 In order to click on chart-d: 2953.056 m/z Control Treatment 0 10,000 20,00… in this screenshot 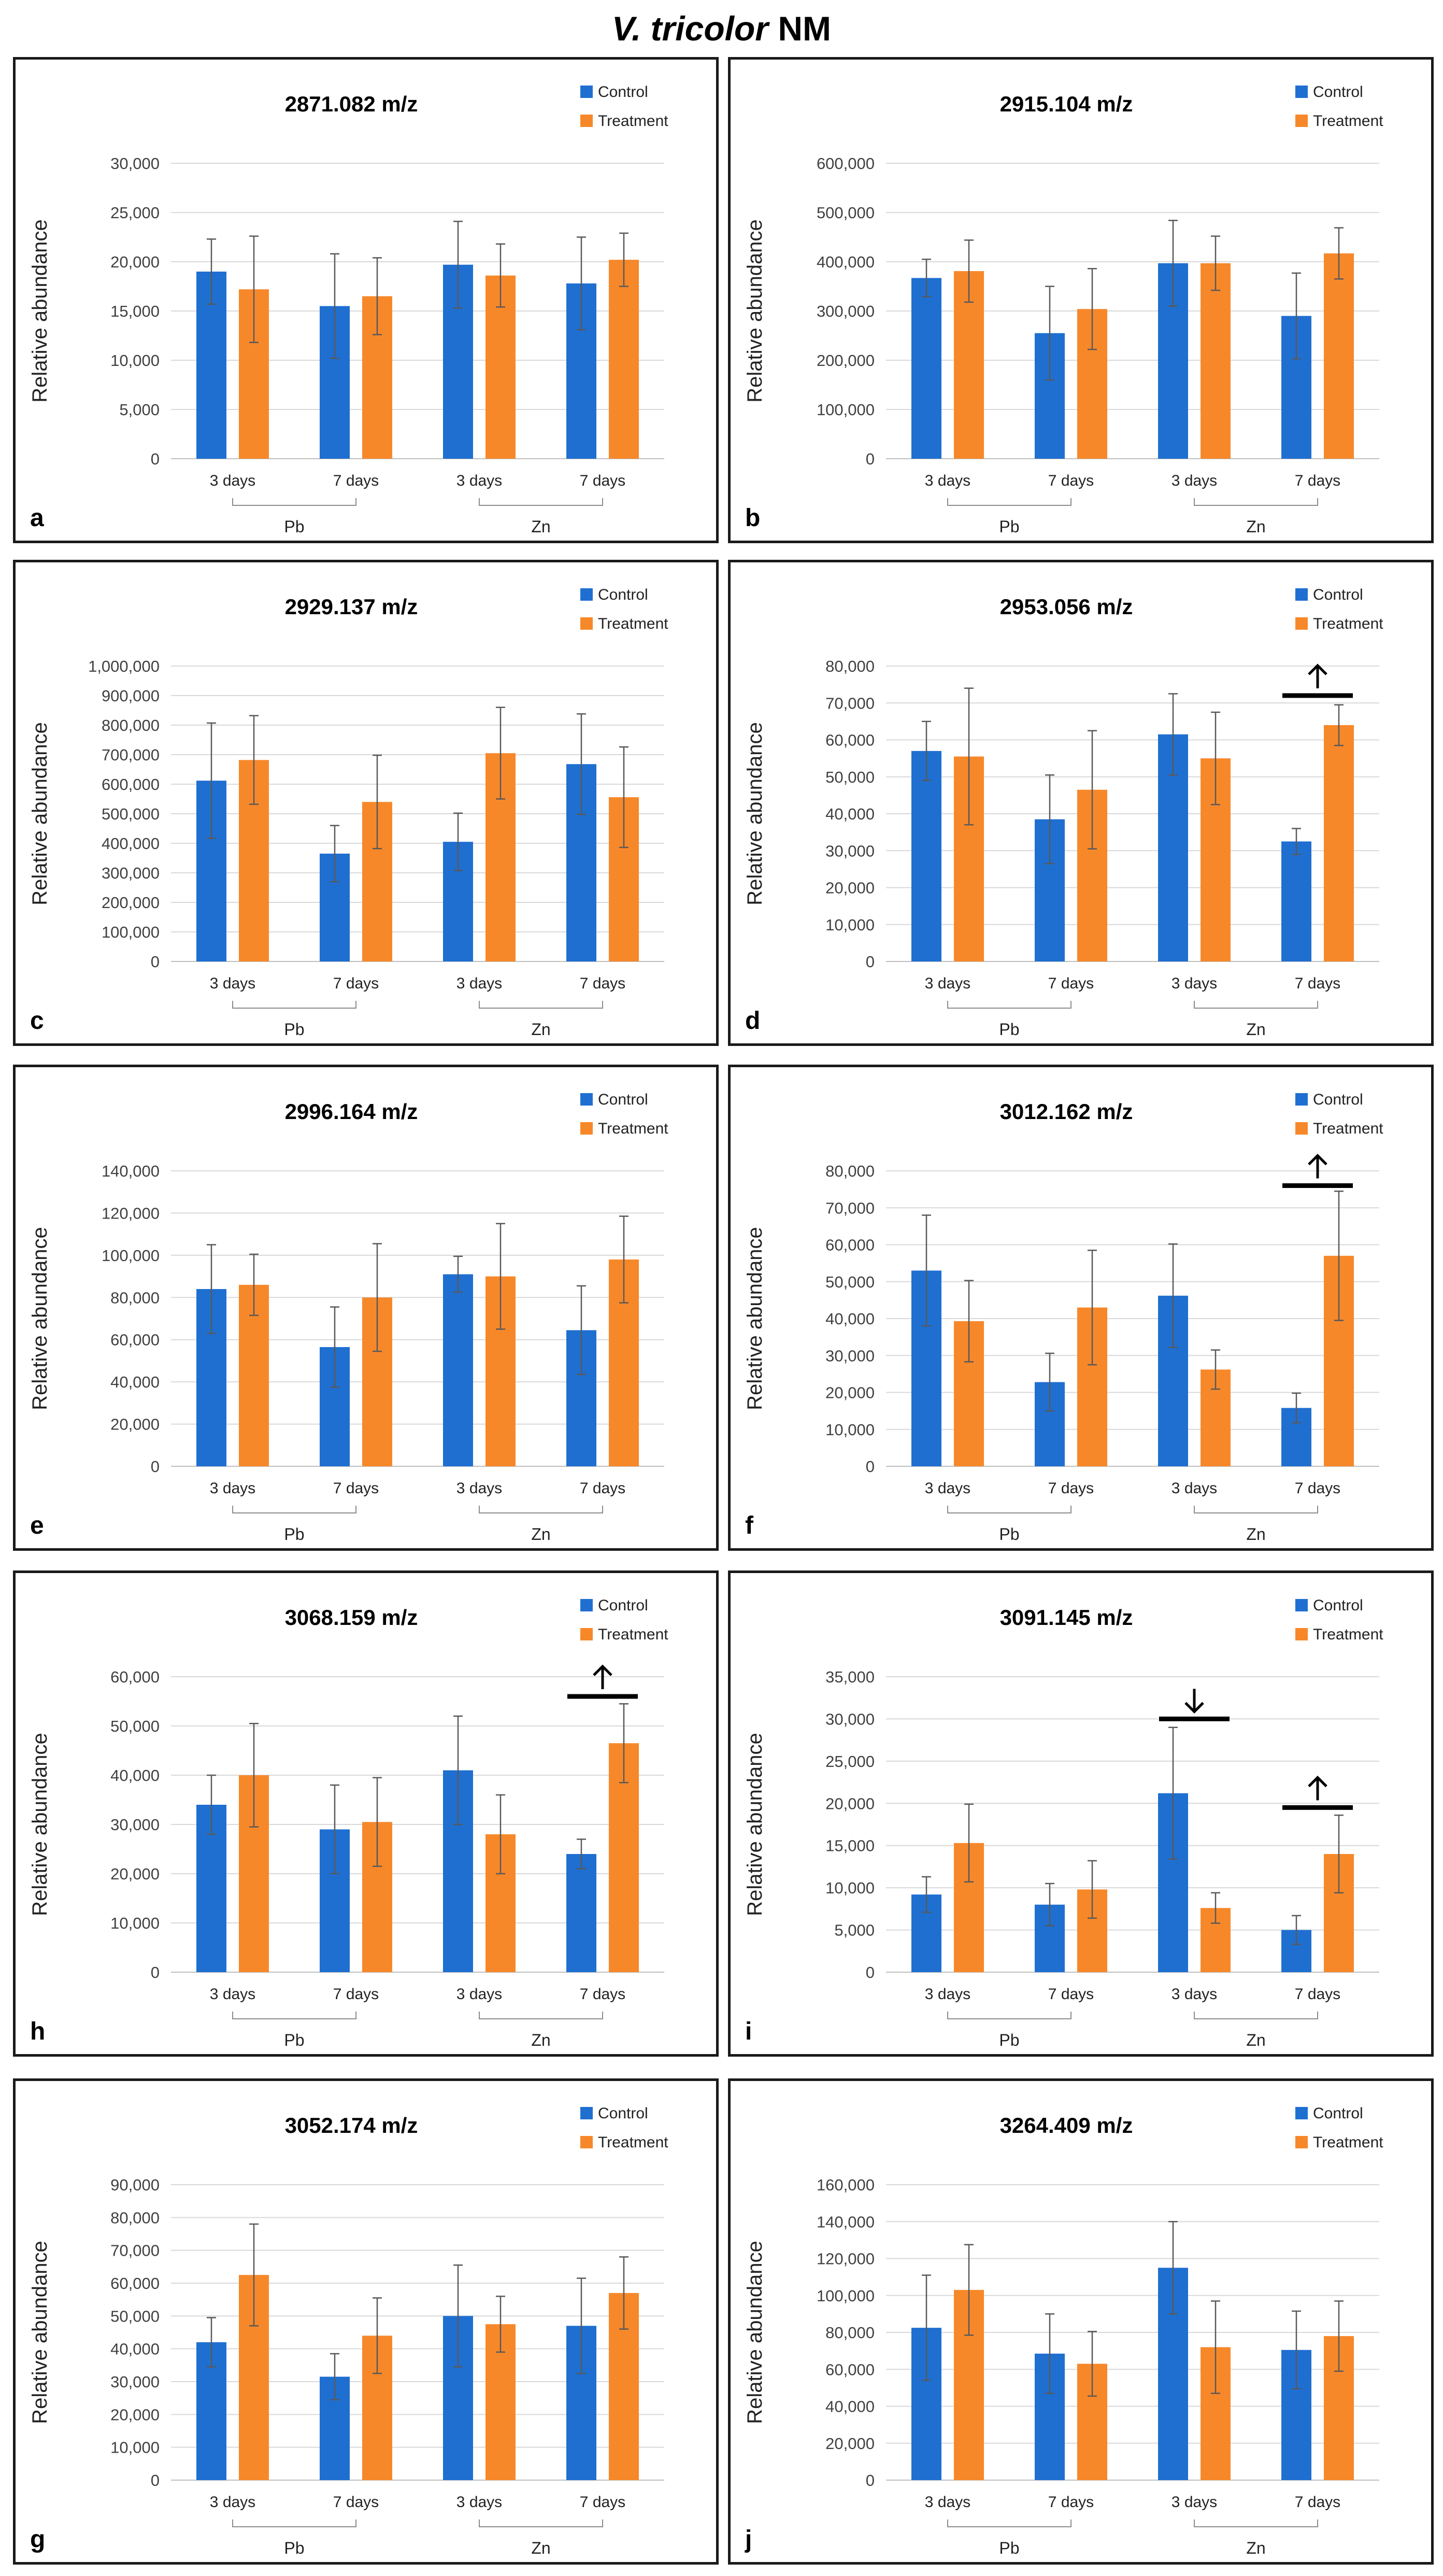, I will do `click(1063, 812)`.